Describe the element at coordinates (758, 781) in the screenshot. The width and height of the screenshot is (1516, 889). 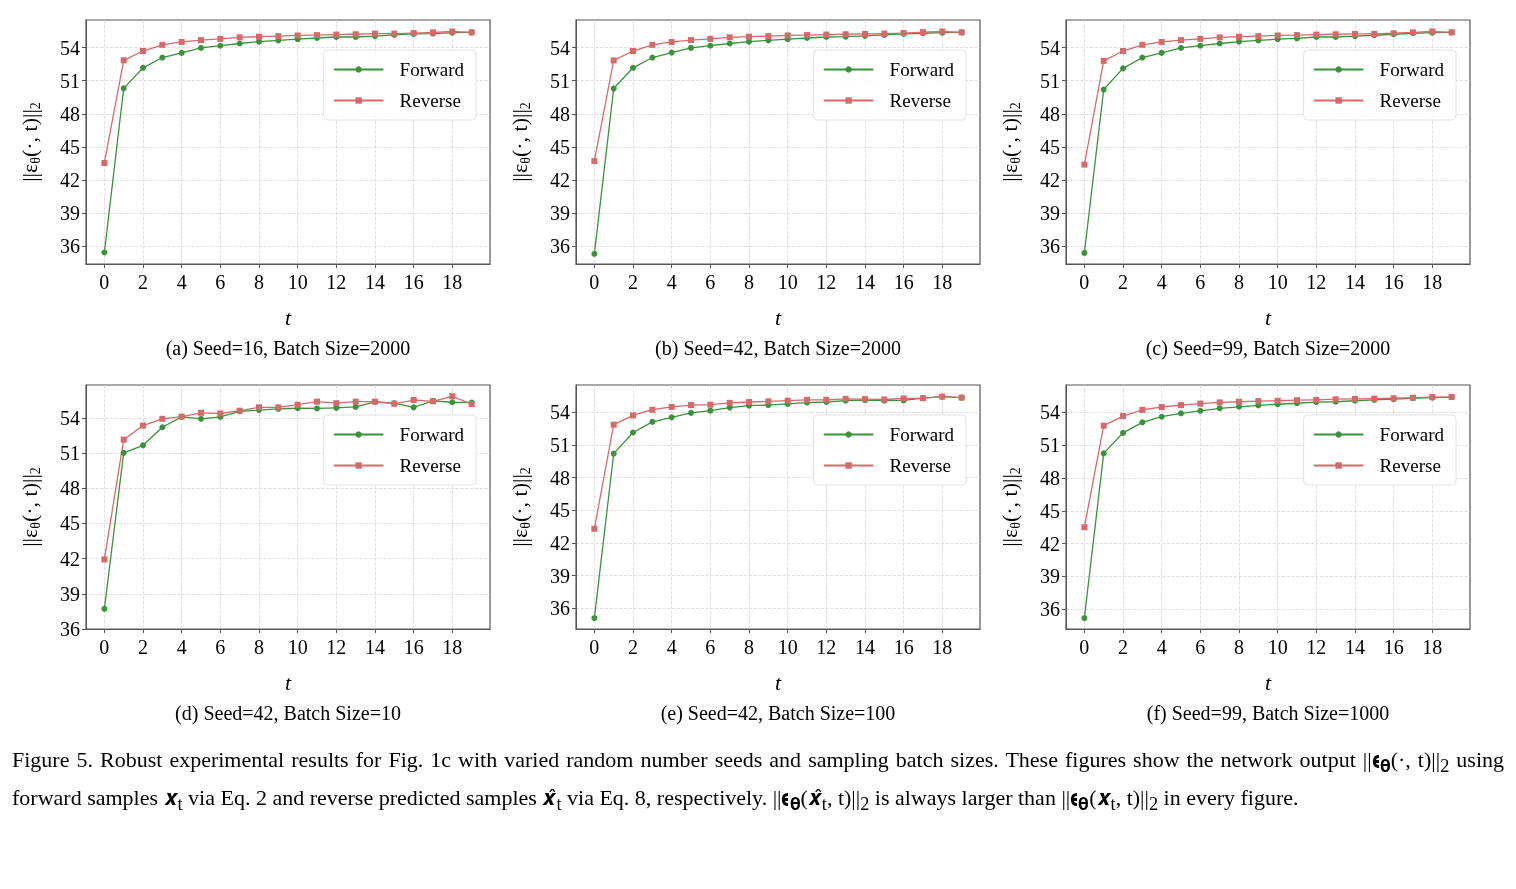
I see `text: Figure 5. Robust experimental results for Fig. 1c with varied random number seeds and sampling batch sizes. These figures show the network output ||𝛜$_{𝛉}$(·, t)||$_{2}$ using forward samples 𝒙$_{t}$ via Eq. 2 and reverse predicted samples 𝒙̂$_{t}$ via Eq. 8, respectively. ||𝛜$_{𝛉}$(𝒙̂$_{t}$, t)||$_{2}$ is always larger than ||𝛜$_{𝛉}$(𝒙$_{t}$, t)||$_{2}$ in every figure.` at that location.